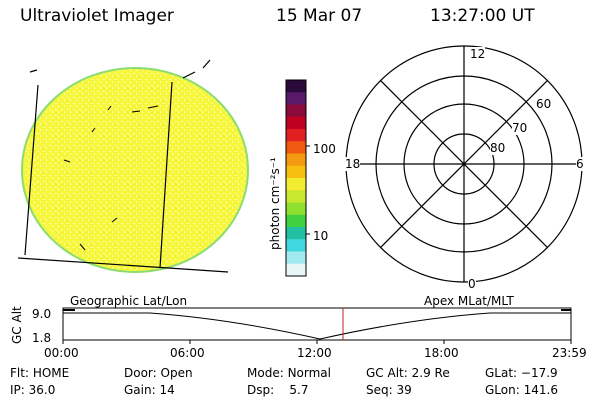  I want to click on colorbar-tick-100: 100, so click(324, 149).